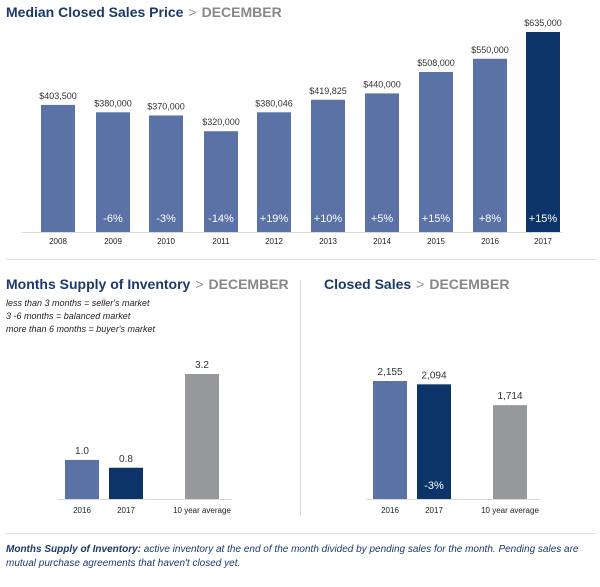 This screenshot has width=600, height=587. I want to click on median-price-change-label: +8%, so click(490, 219).